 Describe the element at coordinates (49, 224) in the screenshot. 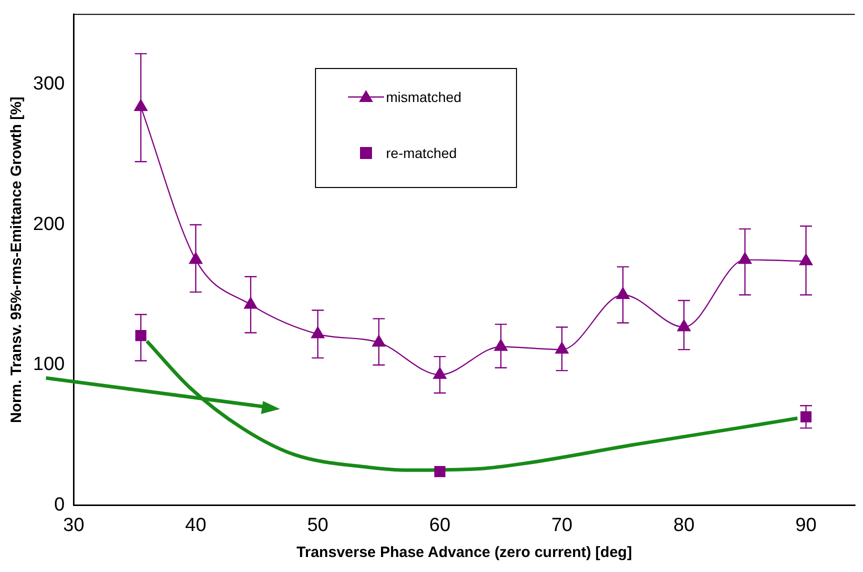

I see `y-tick-label: 200` at that location.